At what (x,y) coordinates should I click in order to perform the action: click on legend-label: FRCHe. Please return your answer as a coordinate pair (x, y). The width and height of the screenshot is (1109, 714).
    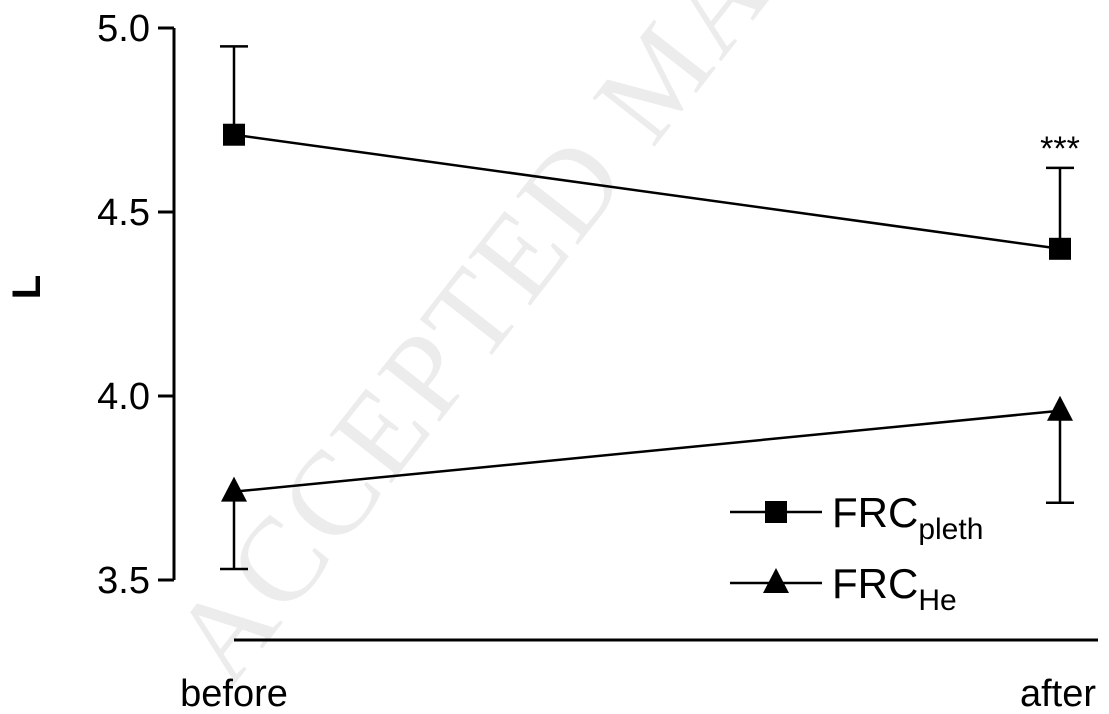
    Looking at the image, I should click on (894, 588).